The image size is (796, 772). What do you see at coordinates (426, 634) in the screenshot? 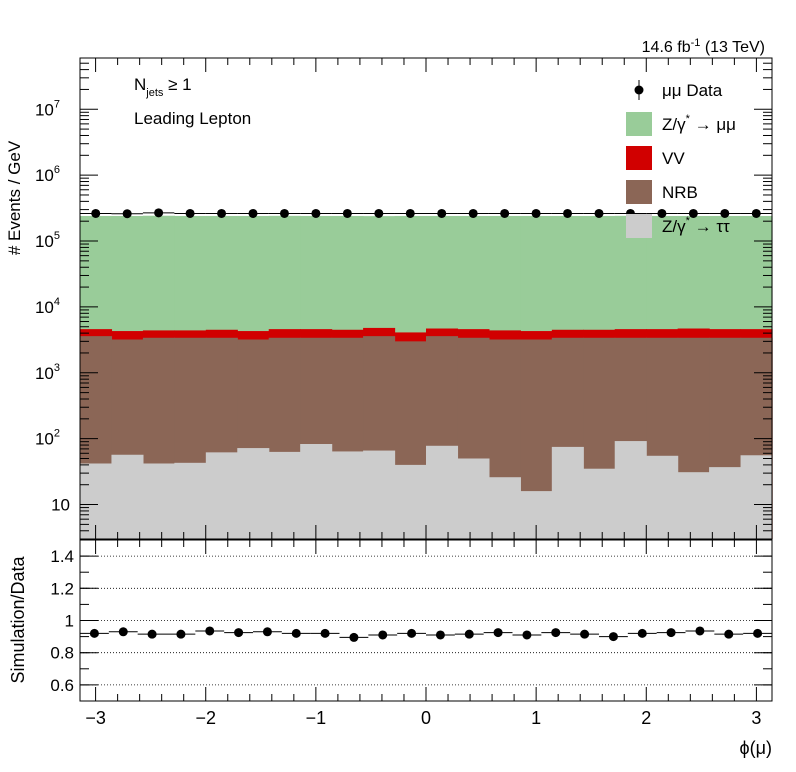
I see `ratio-points` at bounding box center [426, 634].